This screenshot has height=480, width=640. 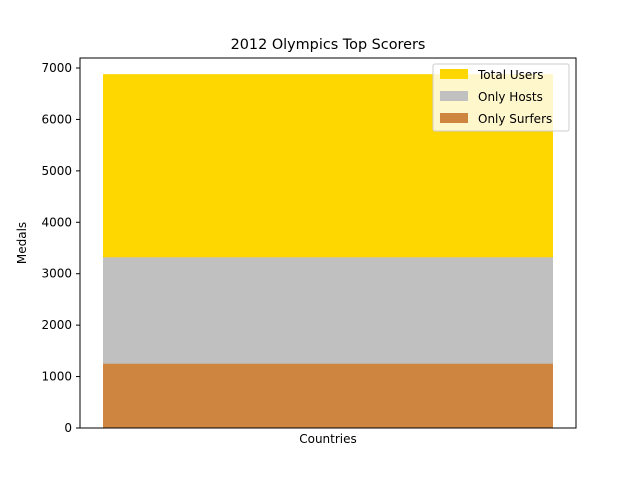 What do you see at coordinates (328, 395) in the screenshot?
I see `bar-only-surfers` at bounding box center [328, 395].